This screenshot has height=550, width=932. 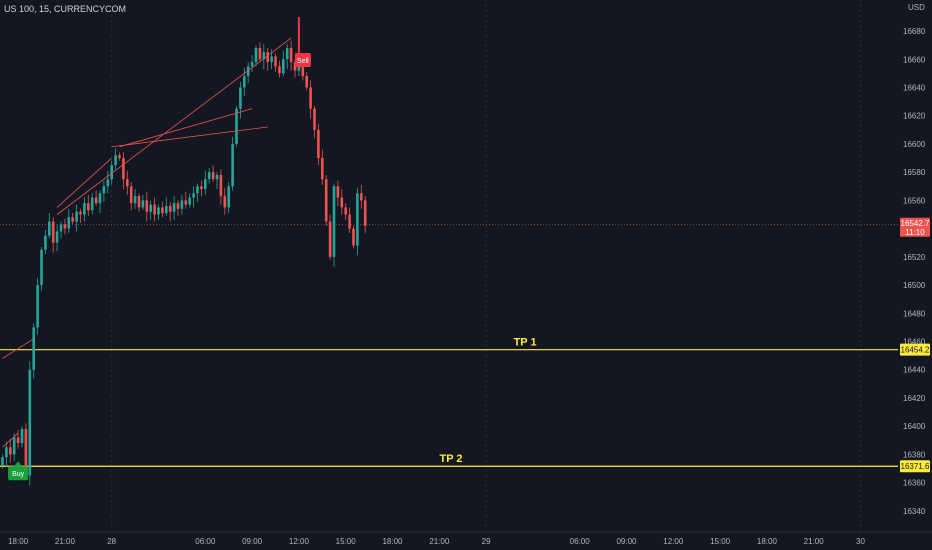 What do you see at coordinates (525, 343) in the screenshot?
I see `tp-name: TP 1` at bounding box center [525, 343].